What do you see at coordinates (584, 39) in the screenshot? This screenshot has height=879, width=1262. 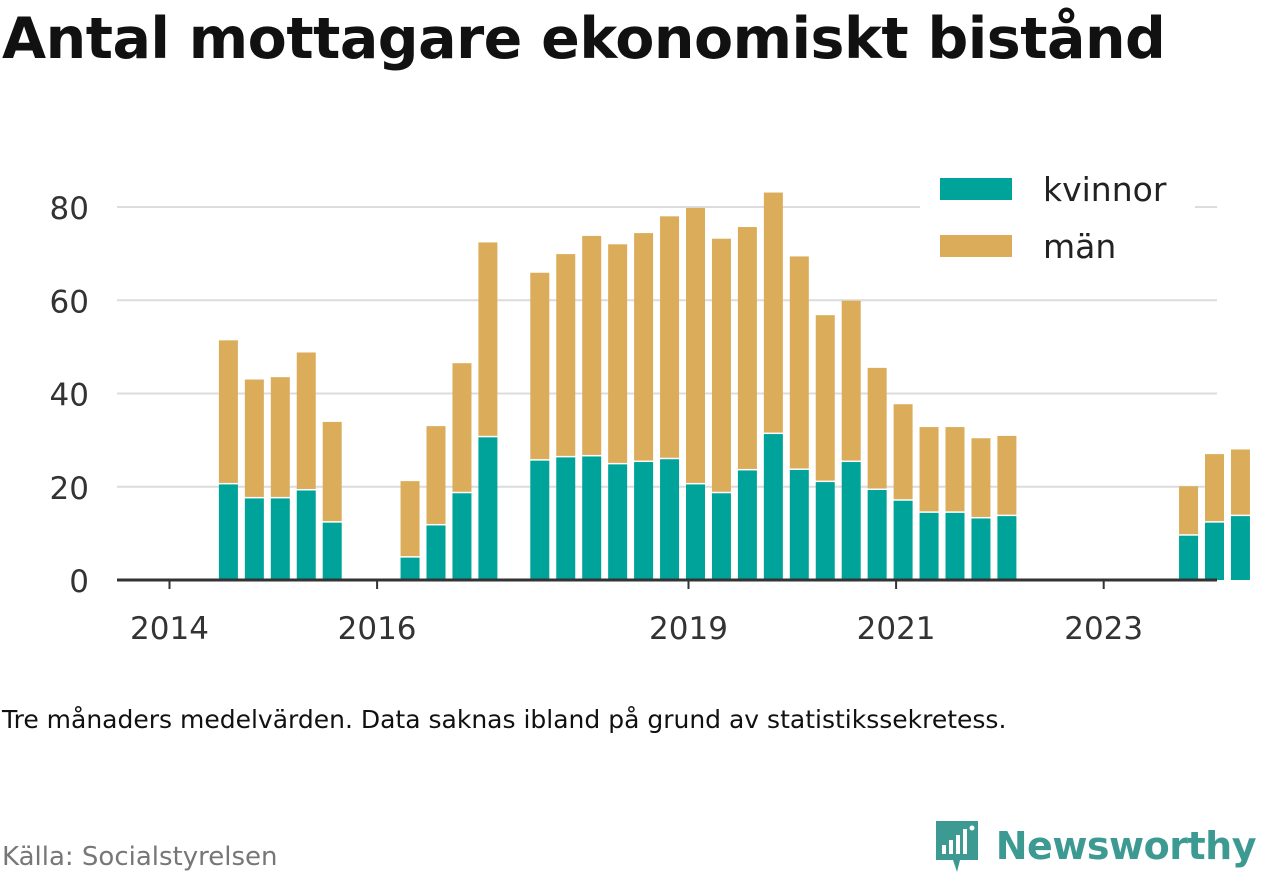 I see `chart-title: Antal mottagare ekonomiskt bistånd` at bounding box center [584, 39].